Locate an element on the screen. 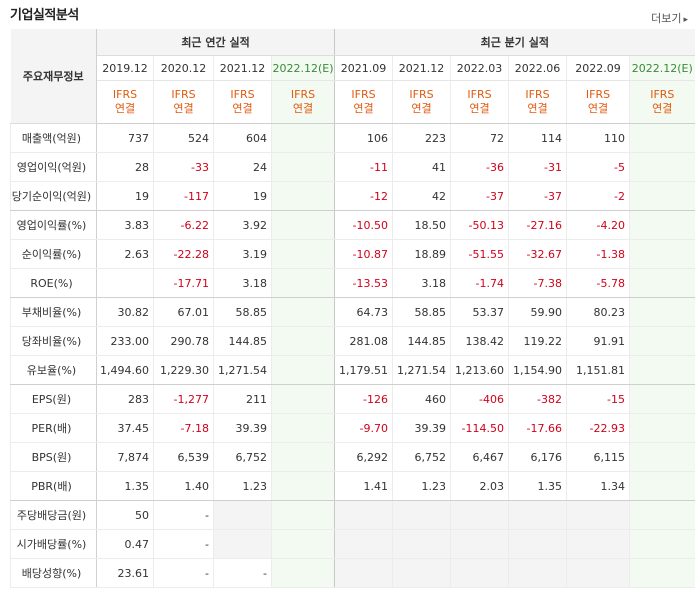 This screenshot has height=591, width=700. table-cell: 281.08 is located at coordinates (363, 341).